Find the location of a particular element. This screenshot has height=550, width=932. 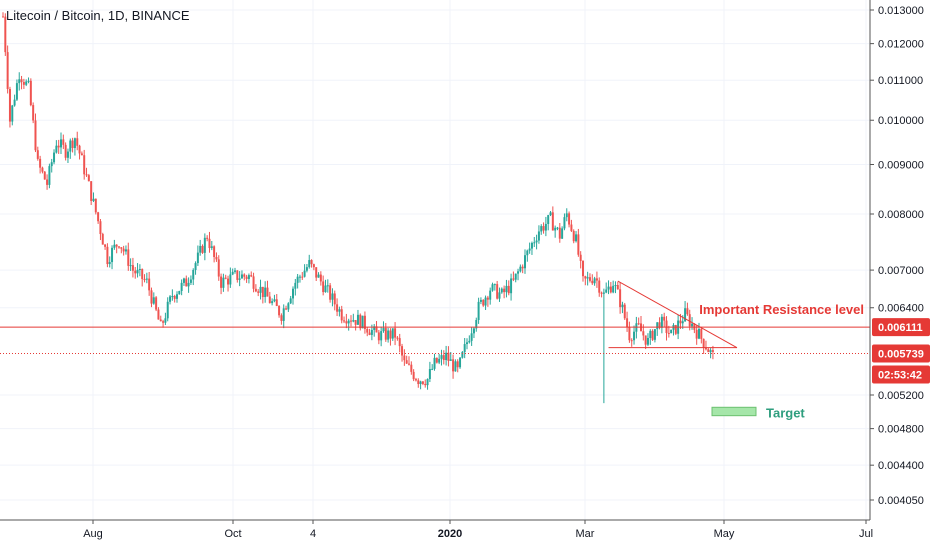

target-zone is located at coordinates (734, 411).